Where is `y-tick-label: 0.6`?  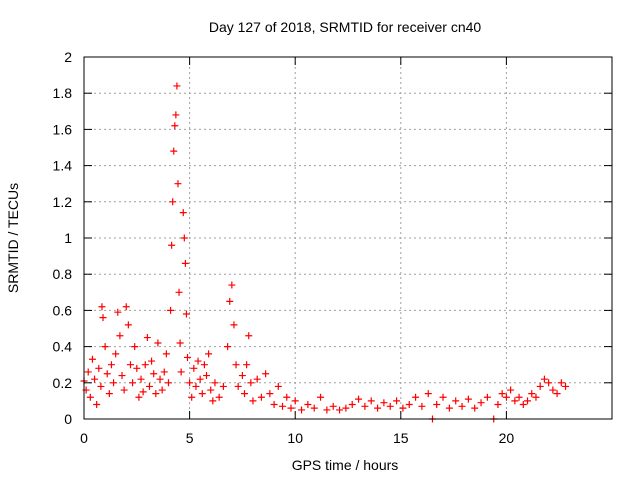 y-tick-label: 0.6 is located at coordinates (63, 310).